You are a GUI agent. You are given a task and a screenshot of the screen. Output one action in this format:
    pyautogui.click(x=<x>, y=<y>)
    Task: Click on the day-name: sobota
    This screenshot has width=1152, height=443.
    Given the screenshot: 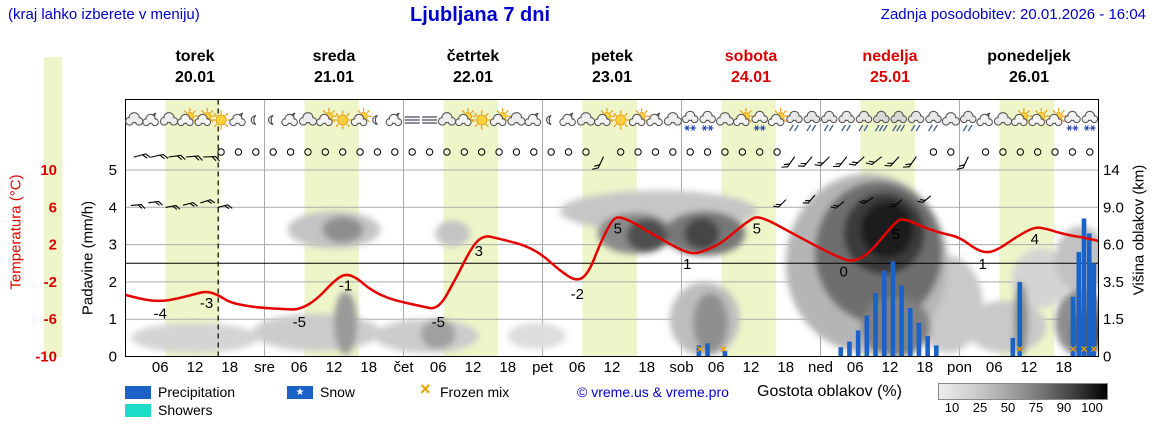 What is the action you would take?
    pyautogui.click(x=751, y=56)
    